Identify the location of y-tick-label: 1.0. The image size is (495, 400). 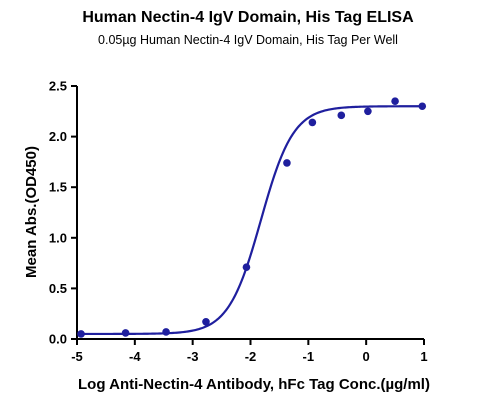
(58, 237).